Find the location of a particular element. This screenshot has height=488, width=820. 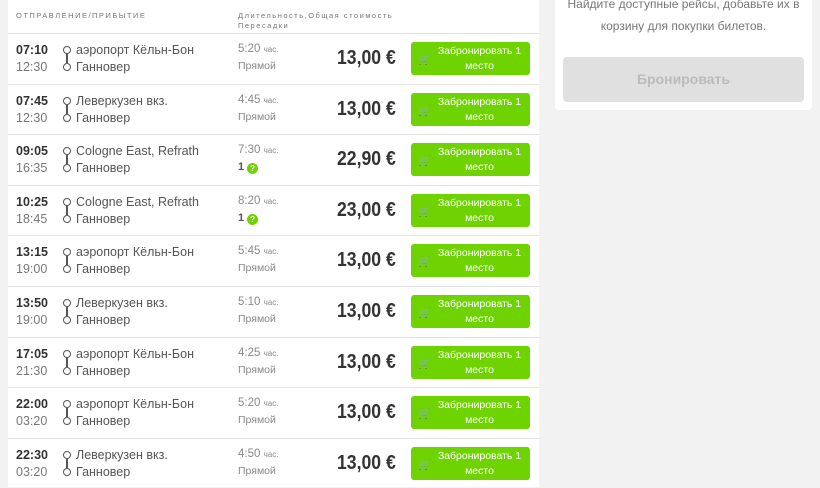

arrival-time: 18:45 is located at coordinates (32, 218).